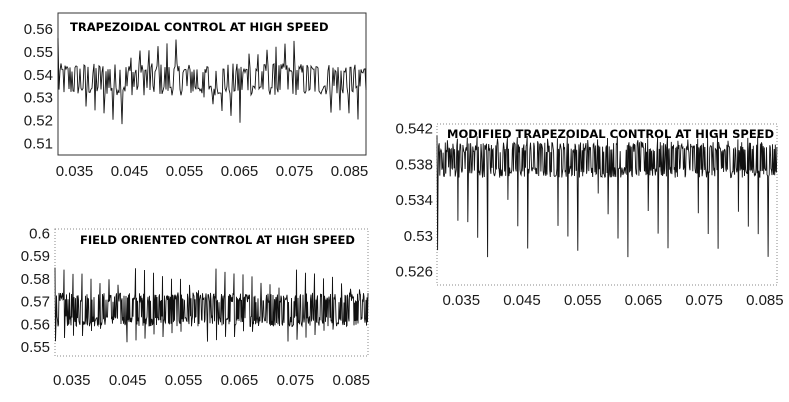  I want to click on y-tick-label: 0.51, so click(38, 144).